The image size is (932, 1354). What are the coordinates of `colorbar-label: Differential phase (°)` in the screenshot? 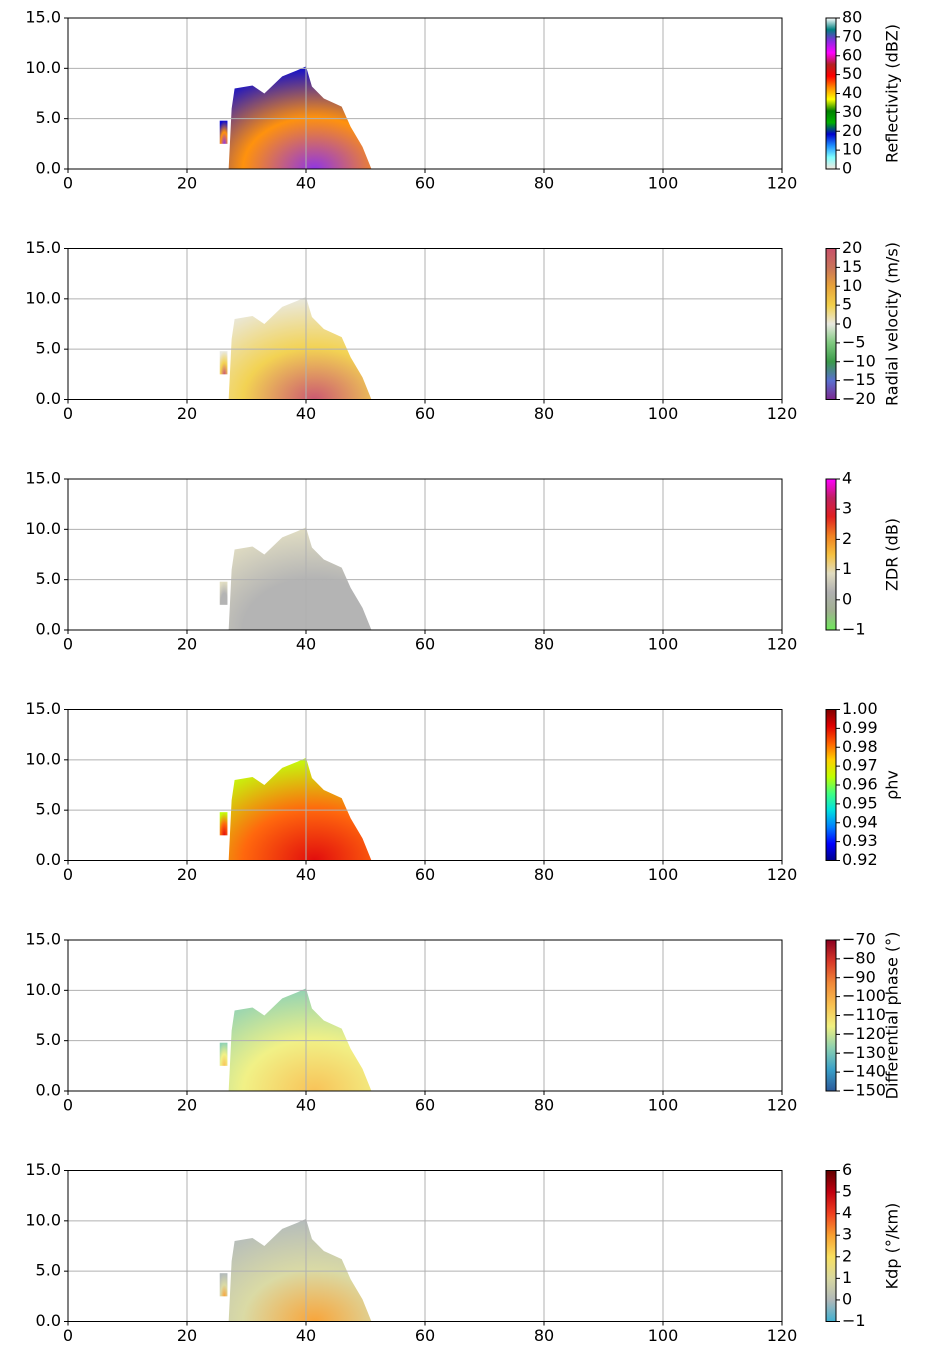 It's located at (892, 1016).